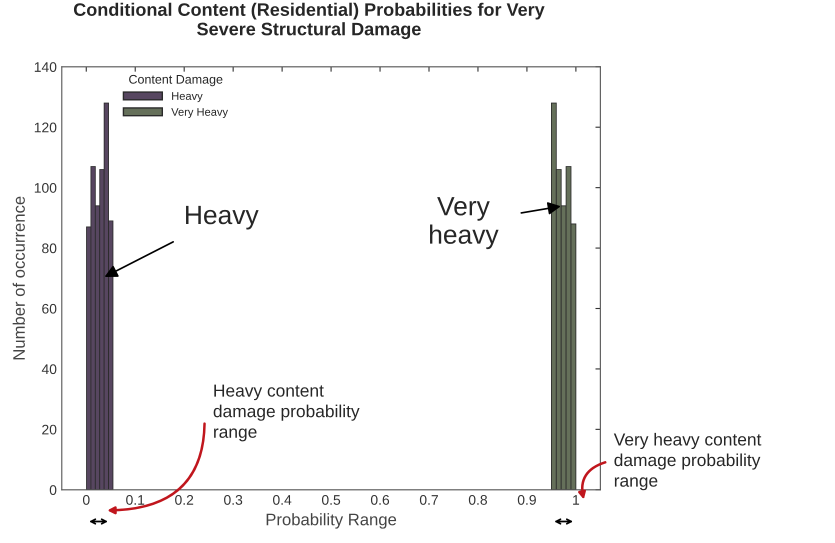 The height and width of the screenshot is (543, 835). What do you see at coordinates (49, 248) in the screenshot?
I see `y-tick-label: 80` at bounding box center [49, 248].